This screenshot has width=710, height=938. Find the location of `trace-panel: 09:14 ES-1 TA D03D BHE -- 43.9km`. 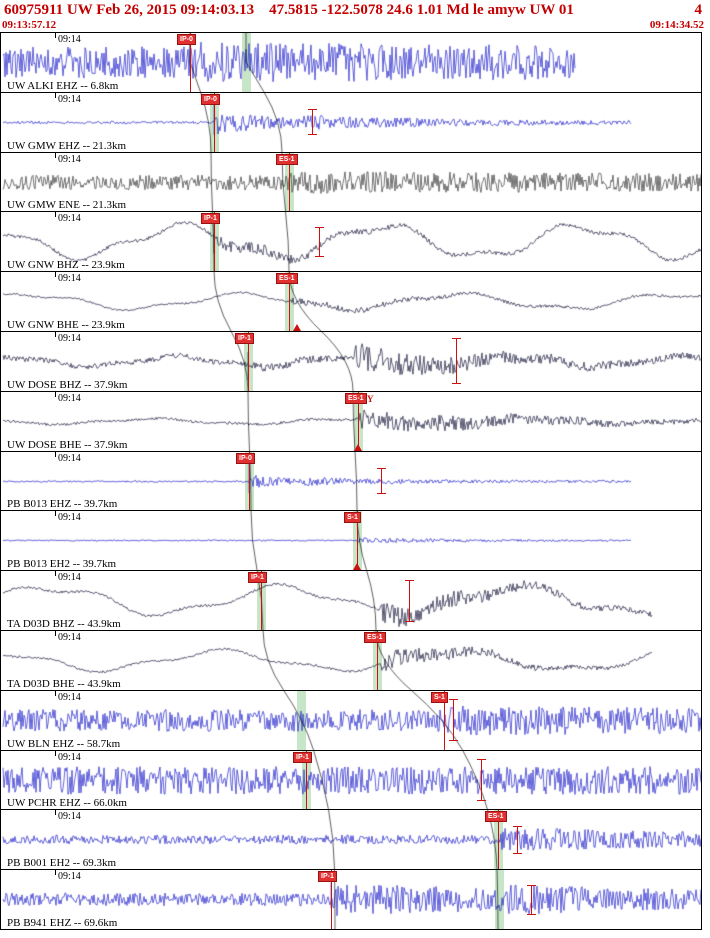

trace-panel: 09:14 ES-1 TA D03D BHE -- 43.9km is located at coordinates (351, 659).